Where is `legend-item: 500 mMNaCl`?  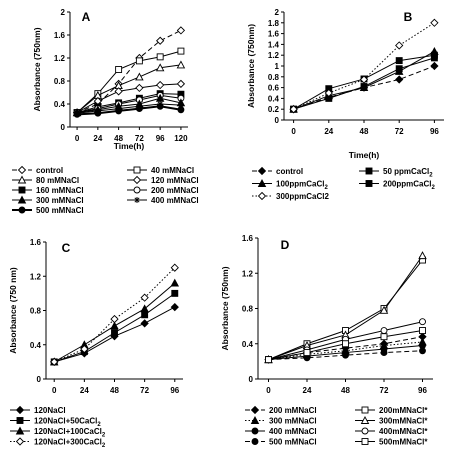
legend-item: 500 mMNaCl is located at coordinates (48, 210).